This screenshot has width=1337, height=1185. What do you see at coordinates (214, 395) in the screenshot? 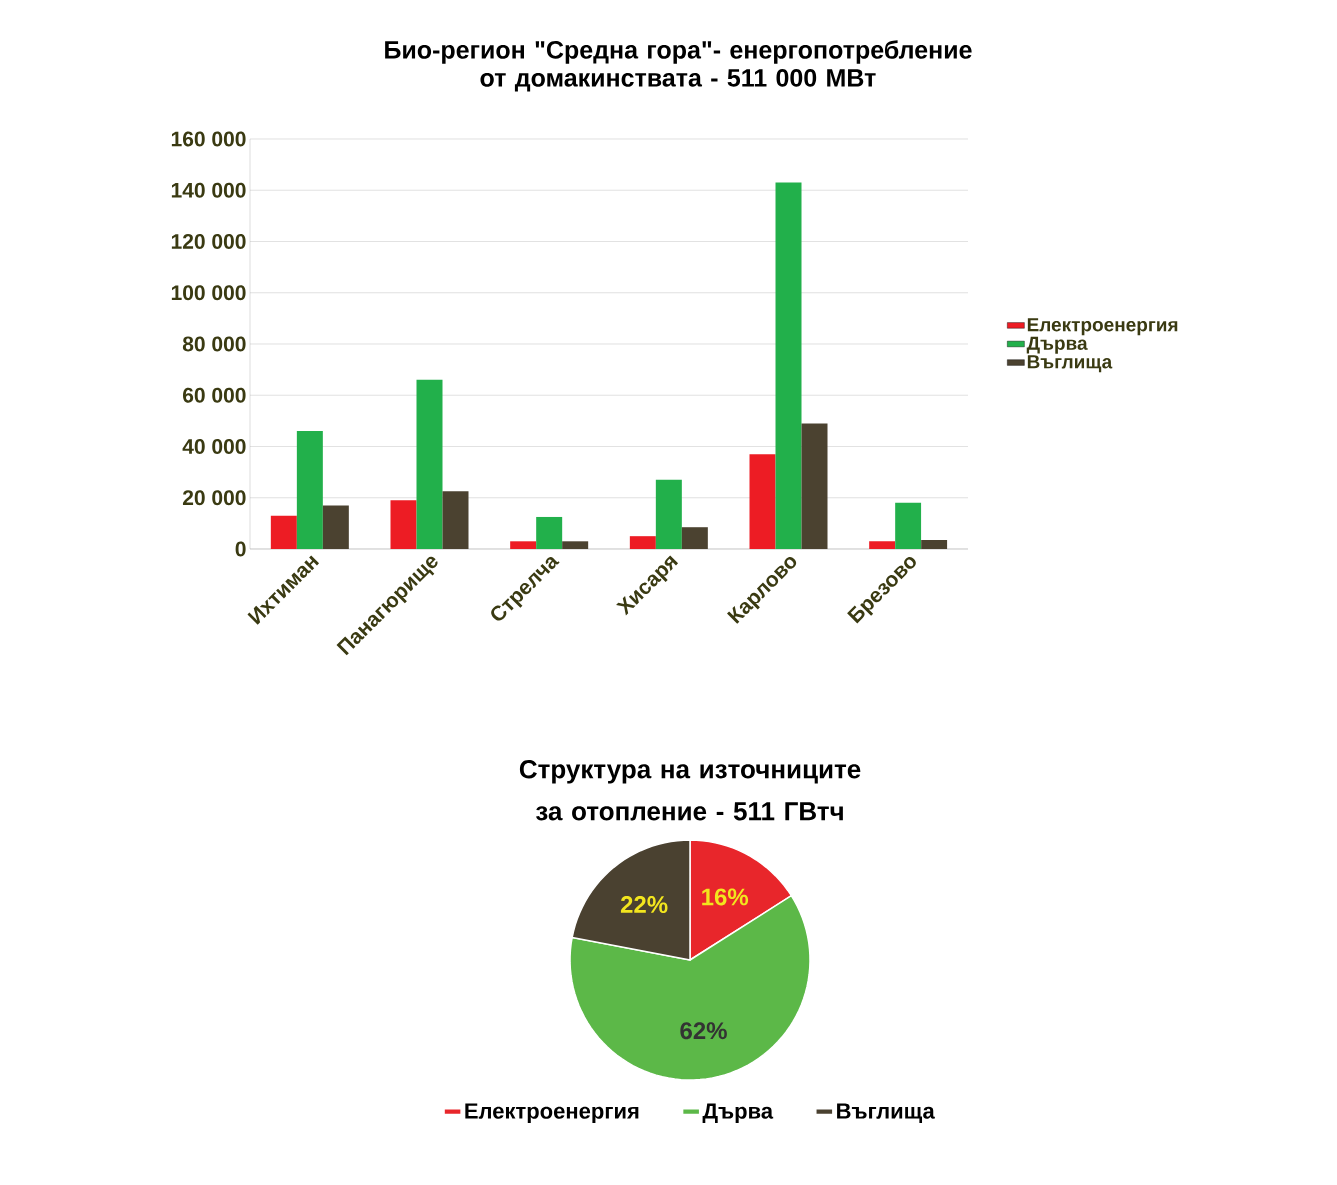
I see `y-tick-label: 60 000` at bounding box center [214, 395].